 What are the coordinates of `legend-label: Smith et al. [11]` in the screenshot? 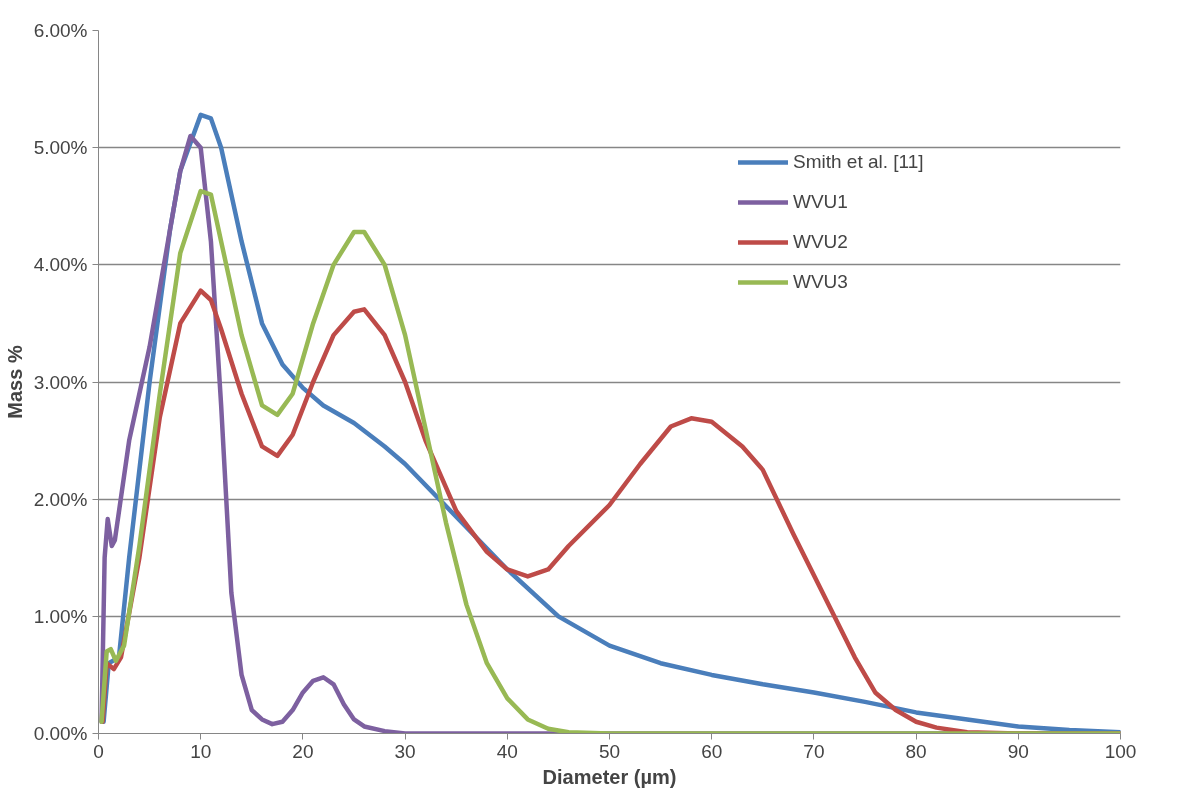 It's located at (858, 162).